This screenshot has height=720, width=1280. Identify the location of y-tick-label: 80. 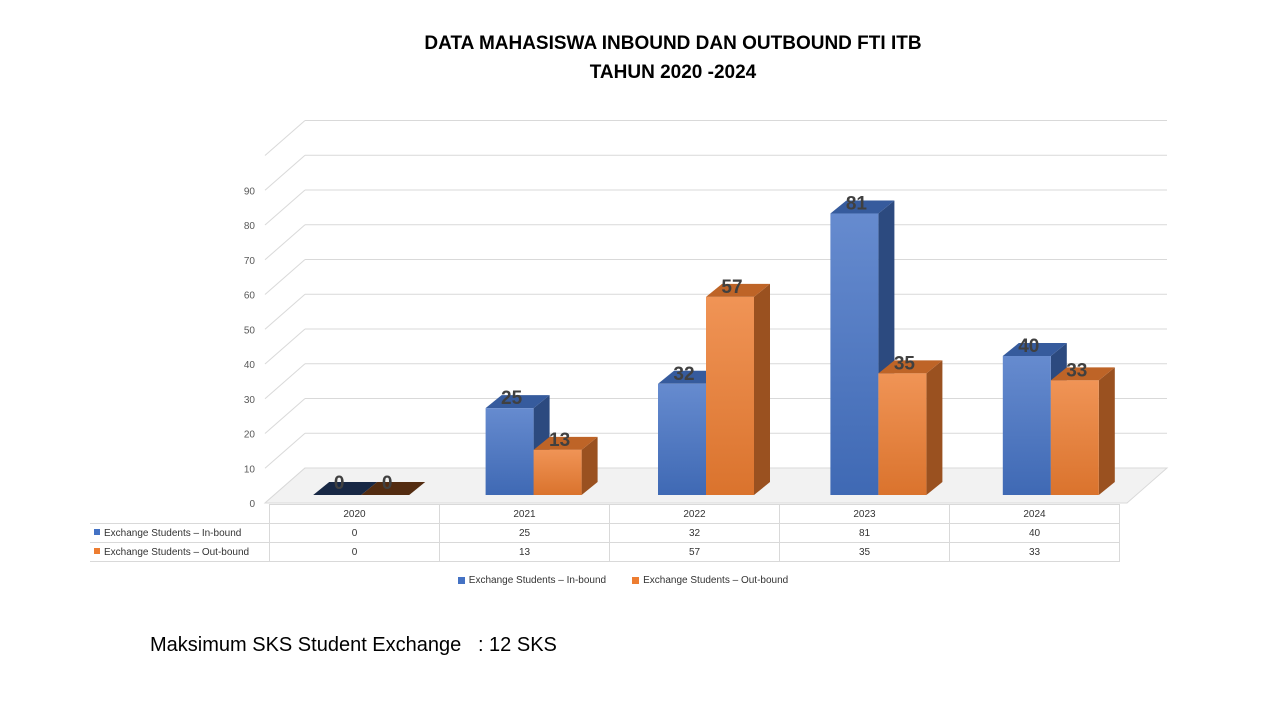
(250, 226).